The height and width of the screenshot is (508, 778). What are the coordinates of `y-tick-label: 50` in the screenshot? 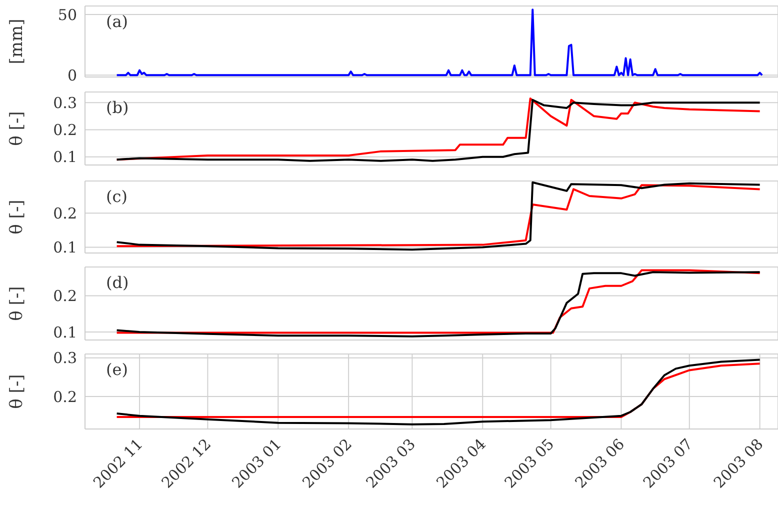 It's located at (67, 15).